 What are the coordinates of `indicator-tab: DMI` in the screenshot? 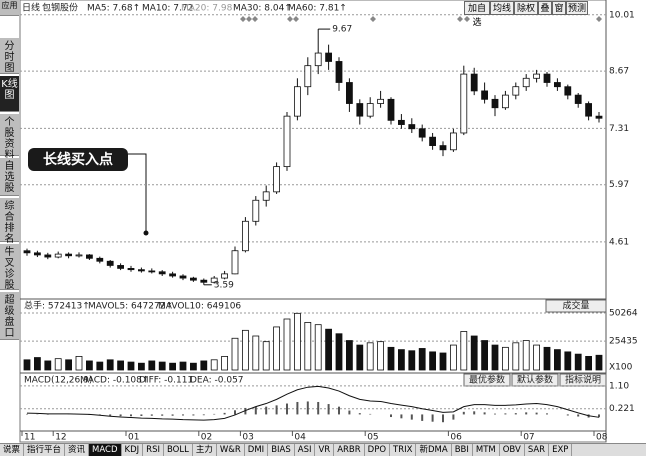 It's located at (257, 450).